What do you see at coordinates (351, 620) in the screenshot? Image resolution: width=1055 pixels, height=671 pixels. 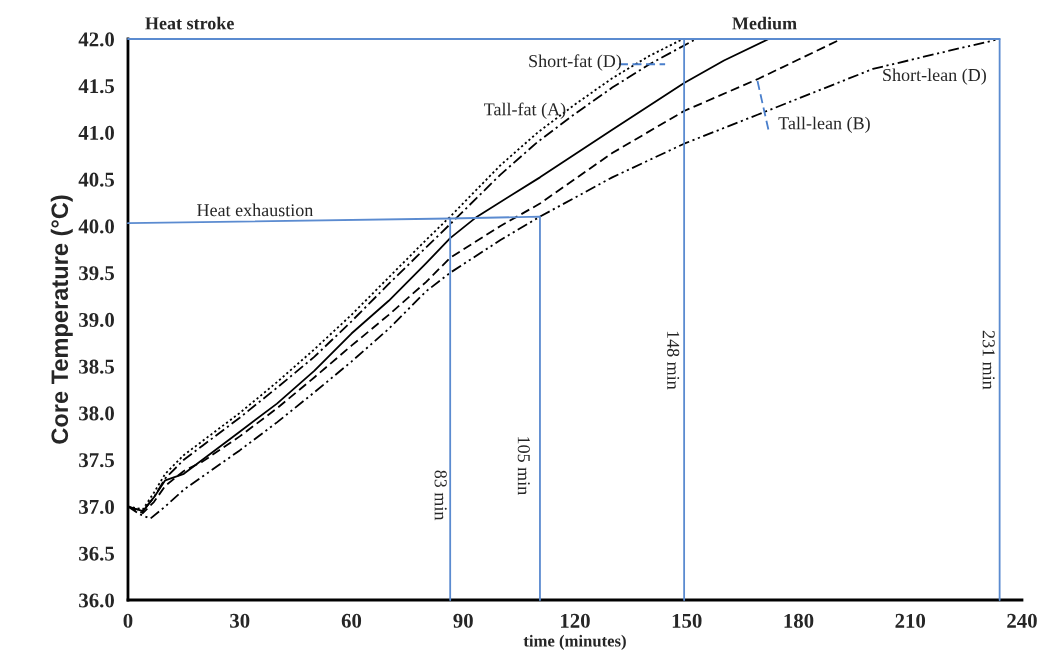 I see `x-tick-label: 60` at bounding box center [351, 620].